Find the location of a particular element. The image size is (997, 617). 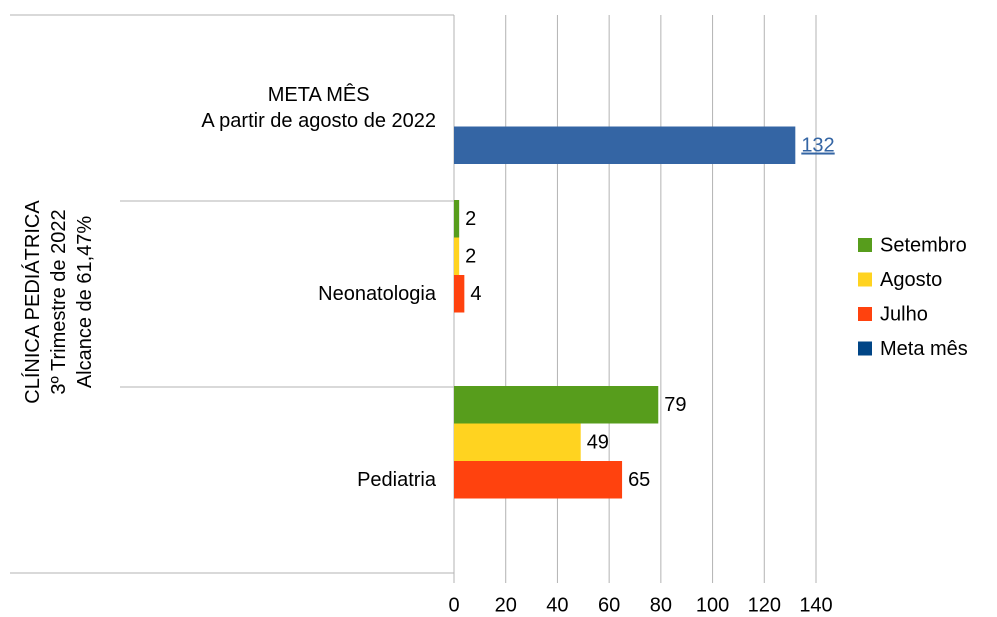

x-tick-label: 20 is located at coordinates (506, 605).